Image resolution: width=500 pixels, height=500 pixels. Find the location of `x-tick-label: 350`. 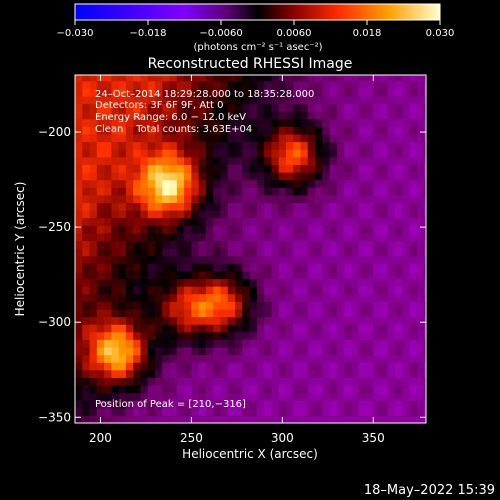

x-tick-label: 350 is located at coordinates (373, 438).